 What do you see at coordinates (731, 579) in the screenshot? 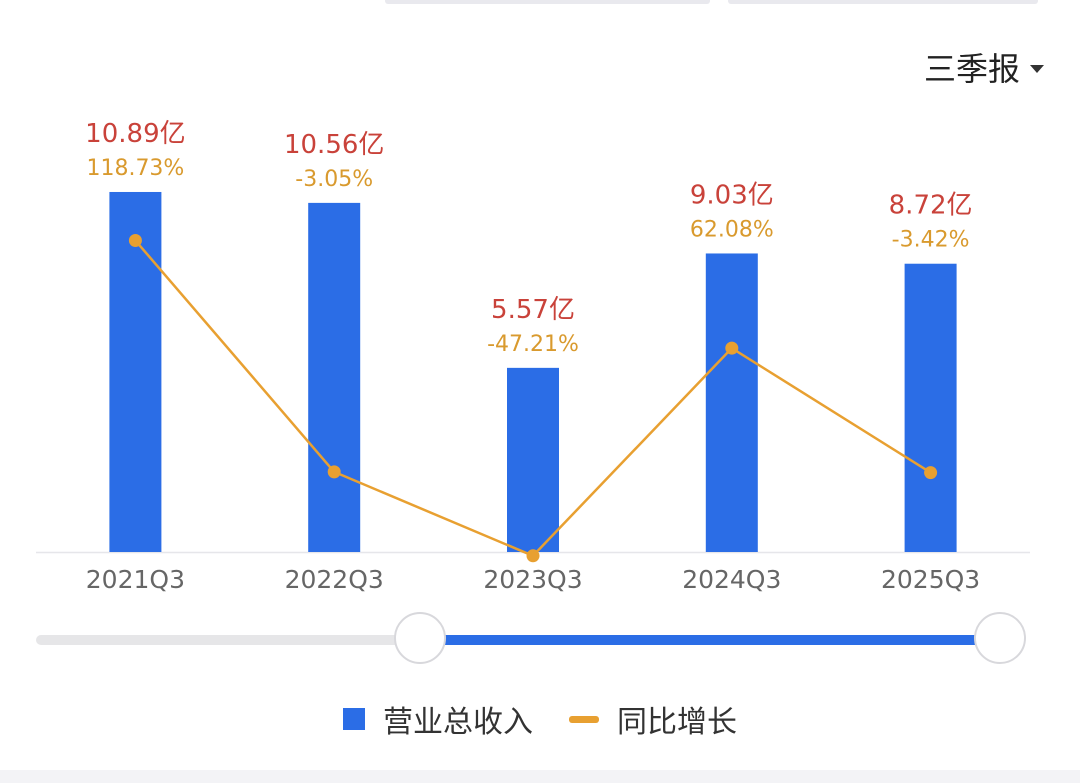
I see `x-tick-label: 2024Q3` at bounding box center [731, 579].